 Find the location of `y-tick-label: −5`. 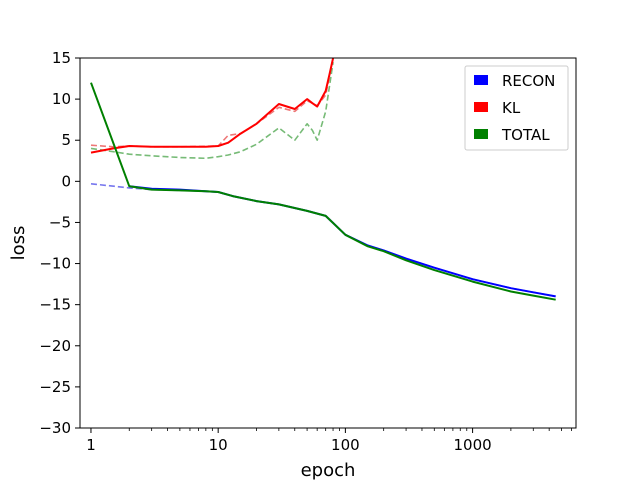

y-tick-label: −5 is located at coordinates (60, 222).